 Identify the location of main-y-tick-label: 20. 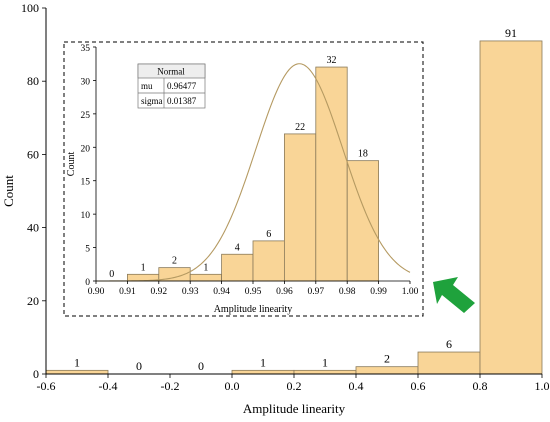
(33, 301).